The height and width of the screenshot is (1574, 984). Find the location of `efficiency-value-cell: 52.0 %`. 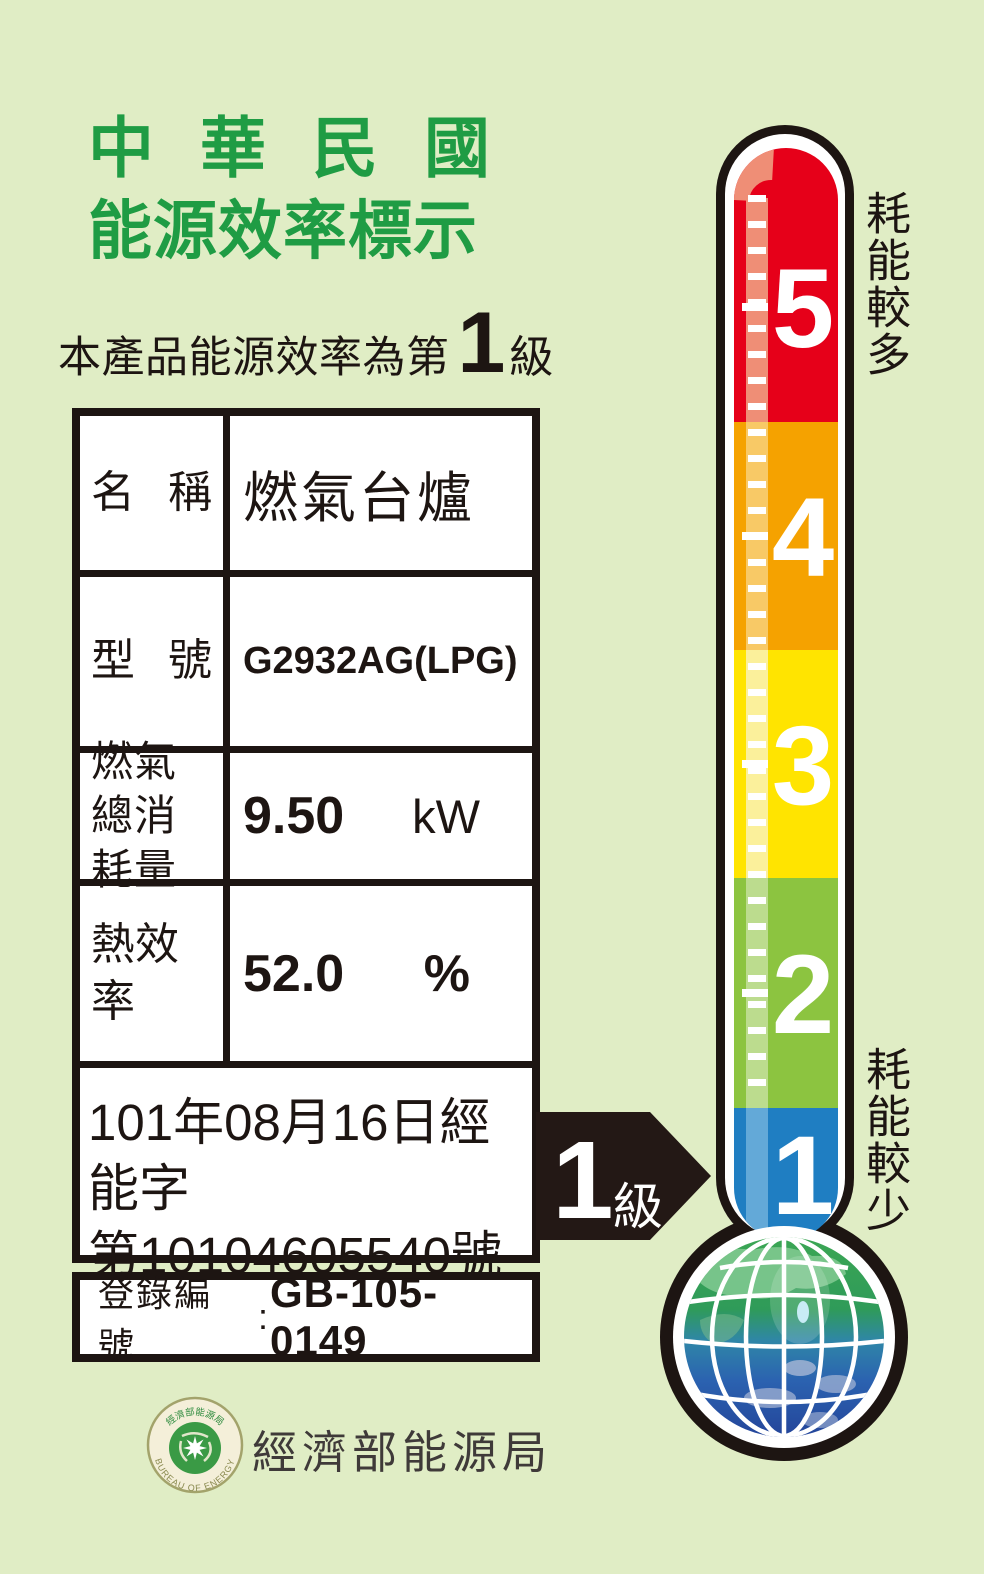

efficiency-value-cell: 52.0 % is located at coordinates (381, 973).